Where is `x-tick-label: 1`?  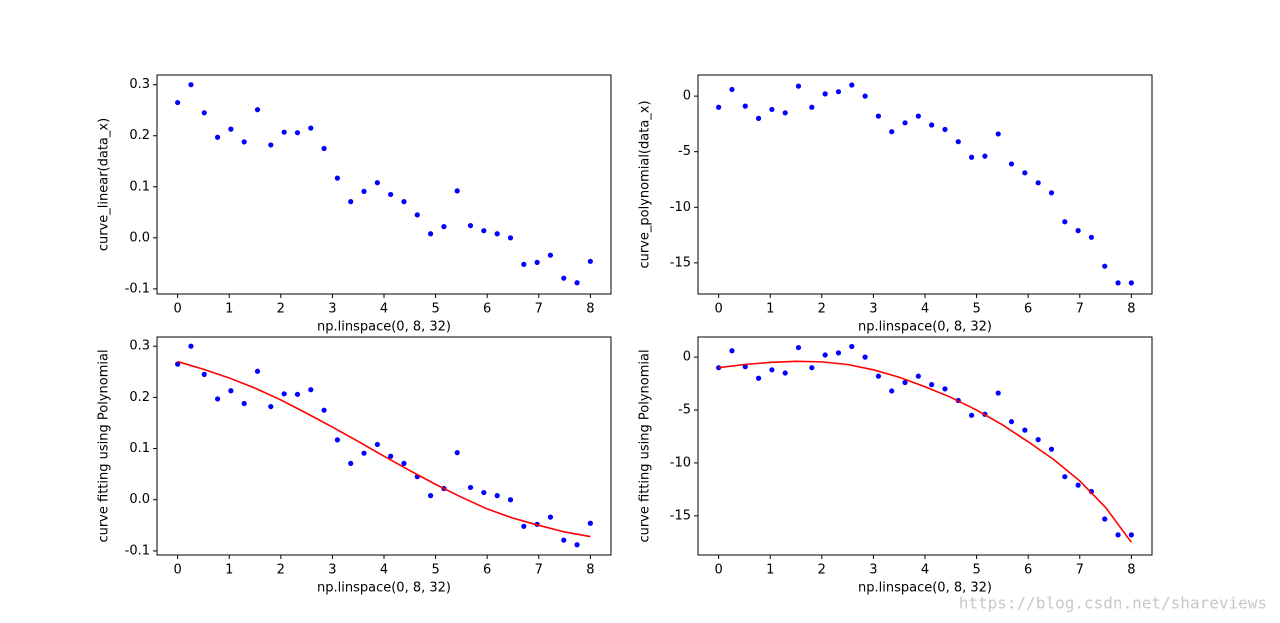
x-tick-label: 1 is located at coordinates (770, 570).